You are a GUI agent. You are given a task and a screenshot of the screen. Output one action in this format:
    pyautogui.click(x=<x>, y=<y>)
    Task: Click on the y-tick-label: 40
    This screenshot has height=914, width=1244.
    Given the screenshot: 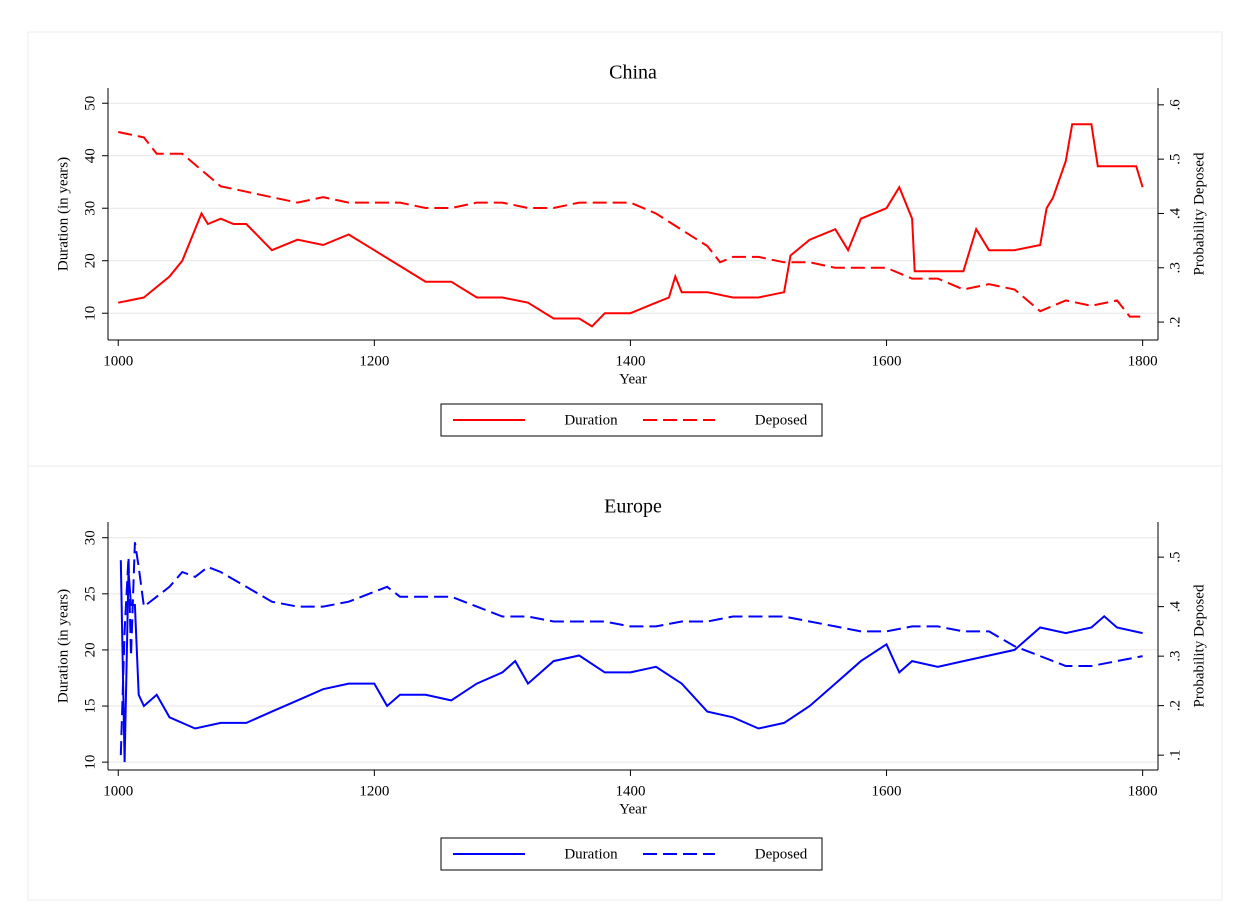 What is the action you would take?
    pyautogui.click(x=90, y=155)
    